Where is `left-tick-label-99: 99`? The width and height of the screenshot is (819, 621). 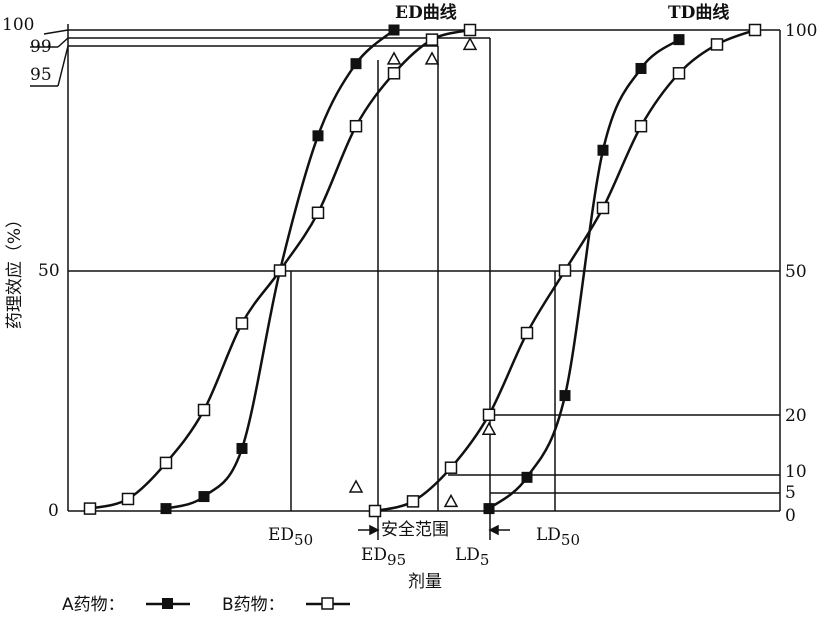 left-tick-label-99: 99 is located at coordinates (41, 47).